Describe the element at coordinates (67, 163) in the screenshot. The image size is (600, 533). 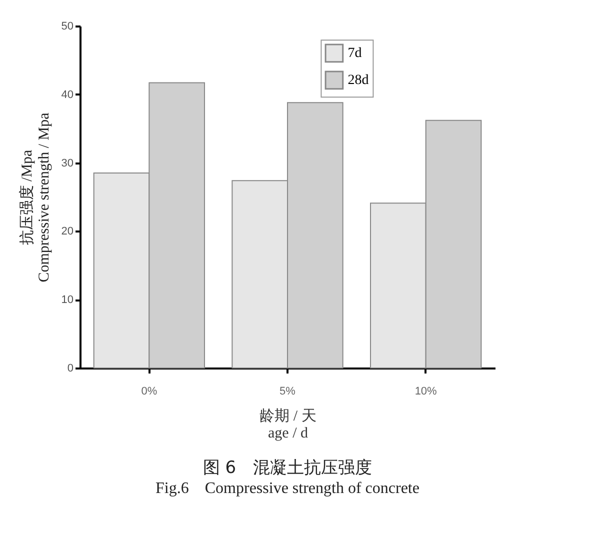
I see `y-tick-label: 30` at that location.